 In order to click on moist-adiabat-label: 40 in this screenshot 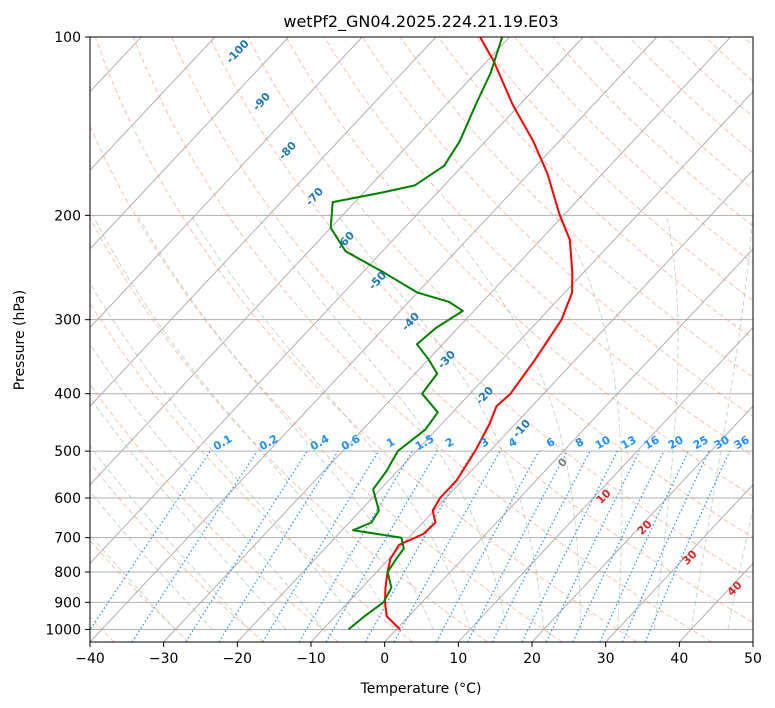, I will do `click(735, 588)`.